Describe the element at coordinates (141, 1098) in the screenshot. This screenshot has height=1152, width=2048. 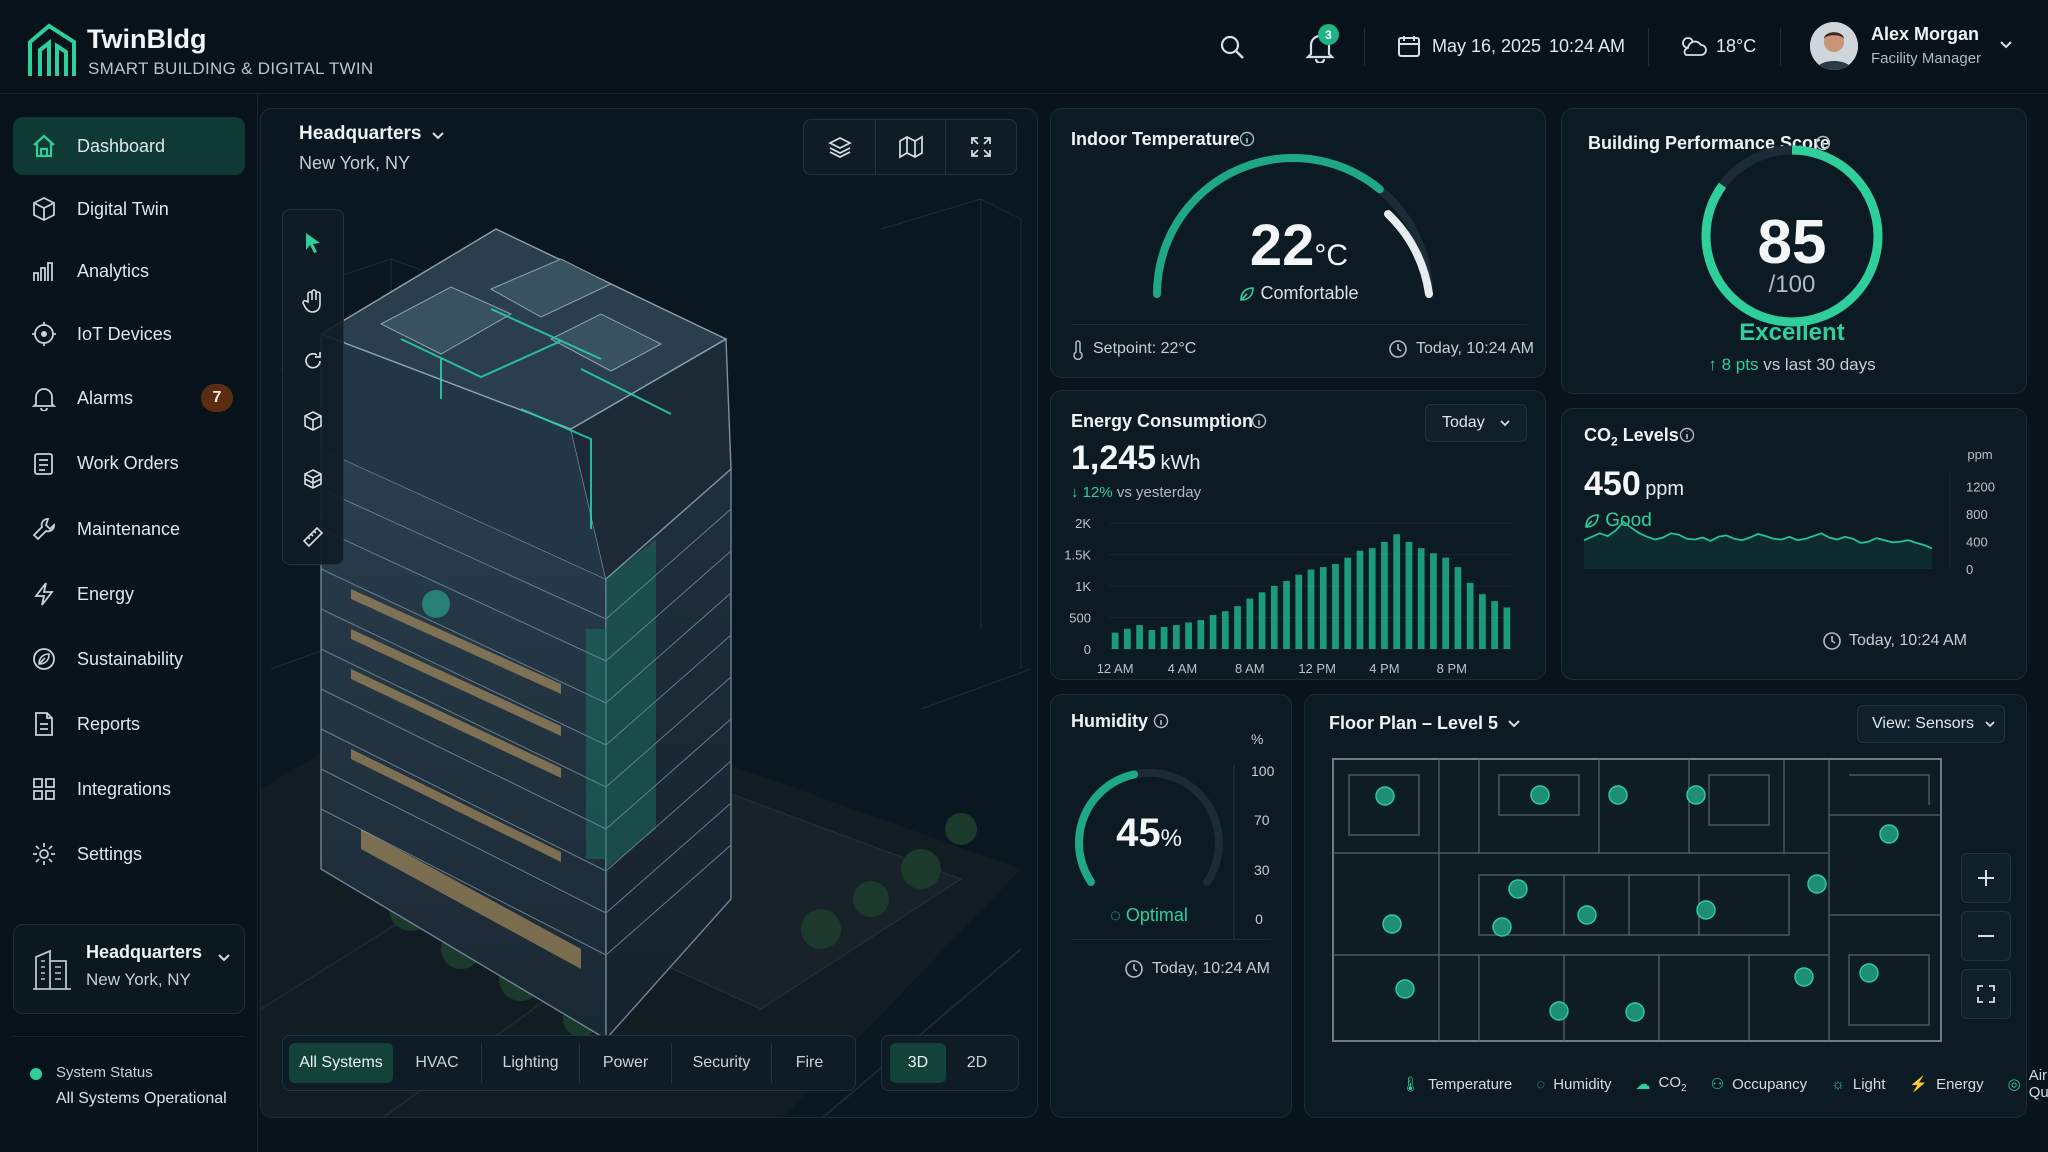
I see `system-status-value: All Systems Operational` at that location.